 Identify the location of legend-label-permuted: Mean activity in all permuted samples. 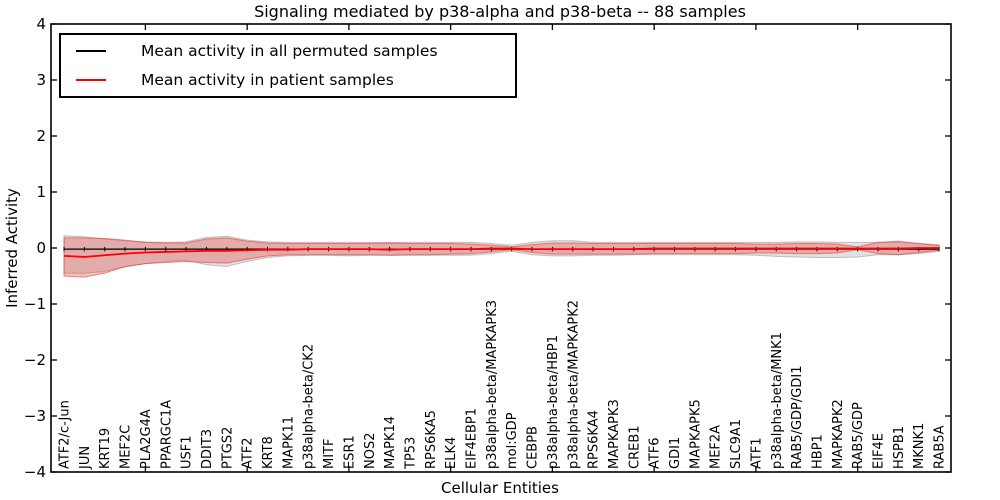
(289, 51).